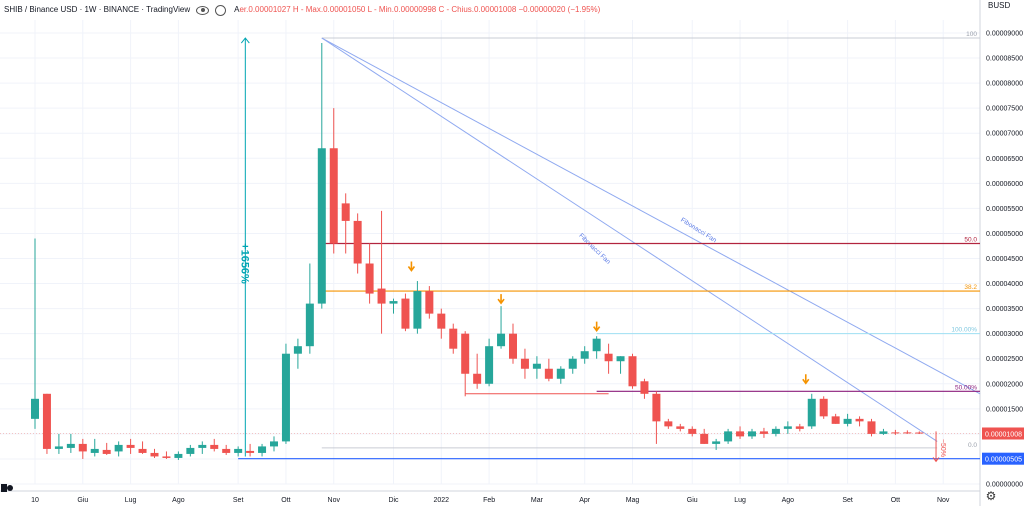  Describe the element at coordinates (1004, 234) in the screenshot. I see `y-tick-label: 0.00005000` at that location.